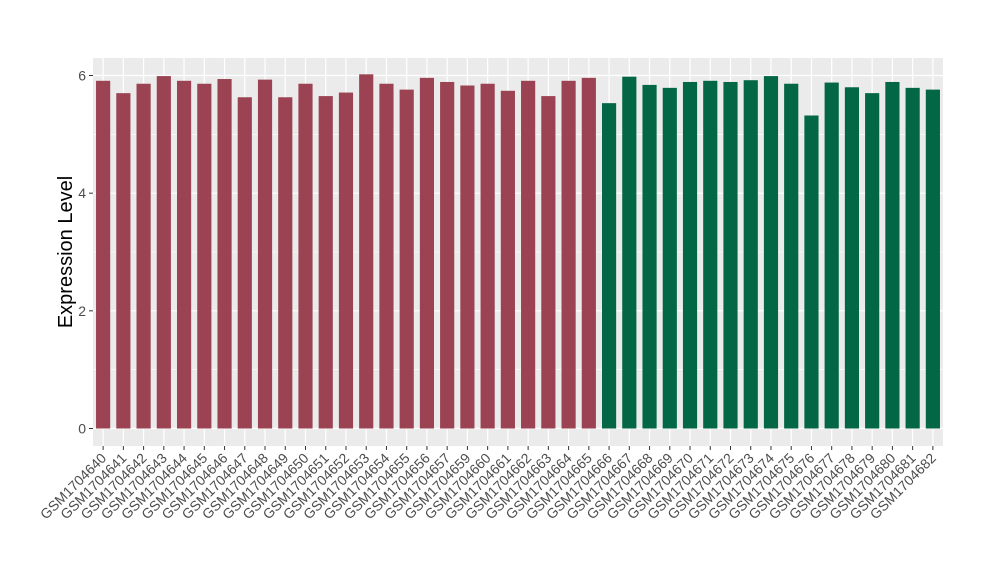 This screenshot has height=580, width=1000. Describe the element at coordinates (66, 252) in the screenshot. I see `y-axis-title: Expression Level` at that location.